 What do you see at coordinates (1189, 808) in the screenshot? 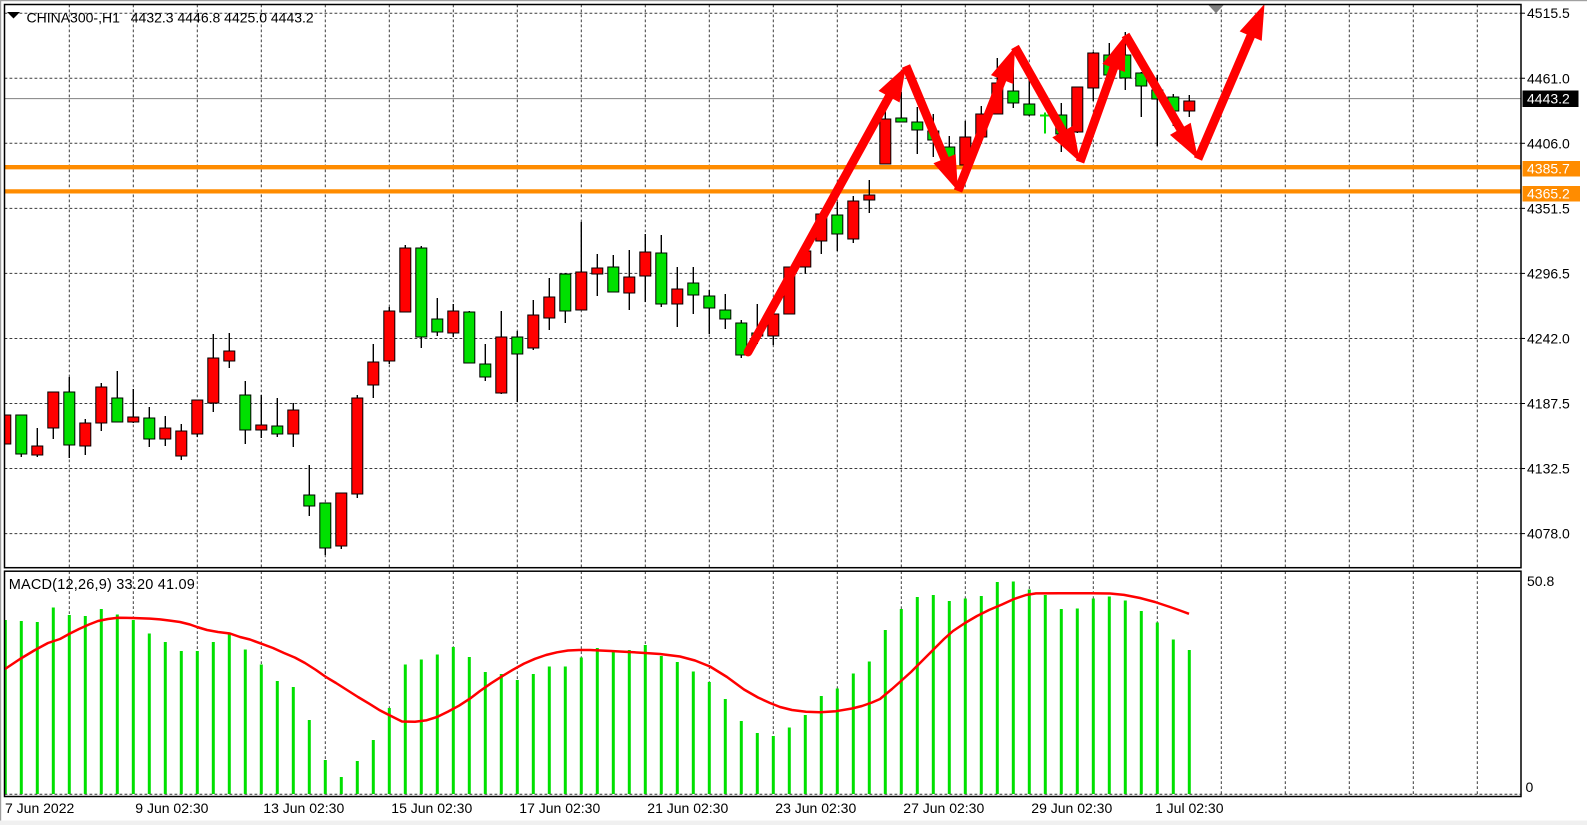
I see `svg-text: 1 Jul 02:30` at bounding box center [1189, 808].